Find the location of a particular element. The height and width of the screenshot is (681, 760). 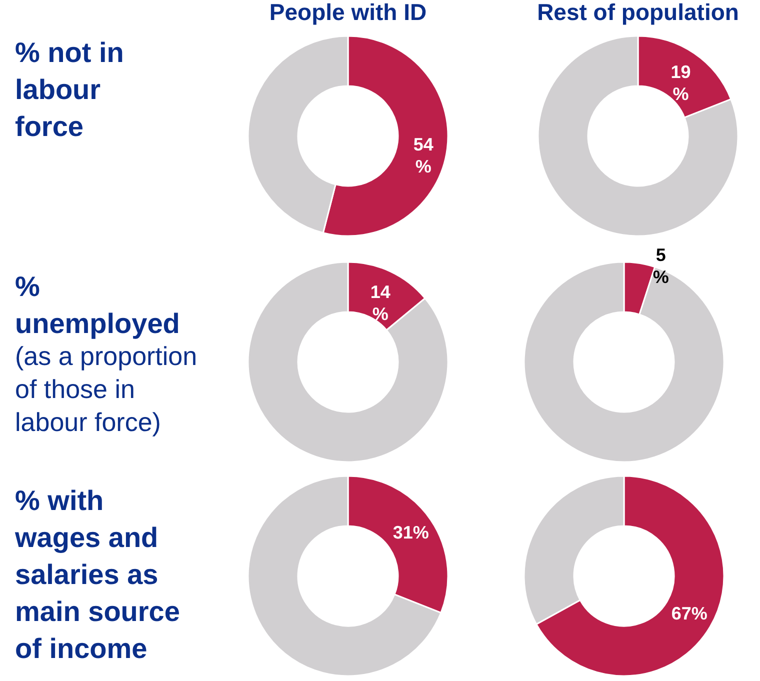

data-label: 31% is located at coordinates (410, 532).